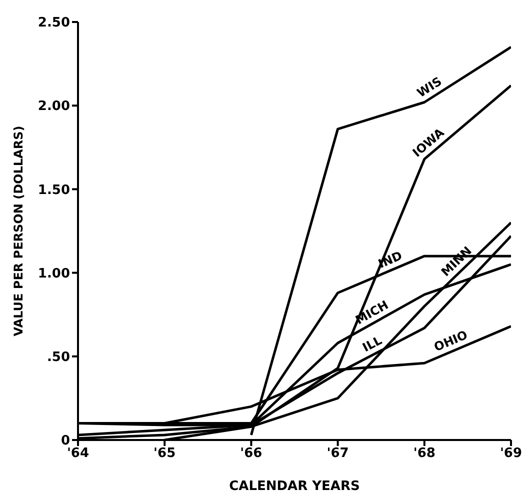 The width and height of the screenshot is (531, 502). What do you see at coordinates (251, 454) in the screenshot?
I see `x-tick-label: '66` at bounding box center [251, 454].